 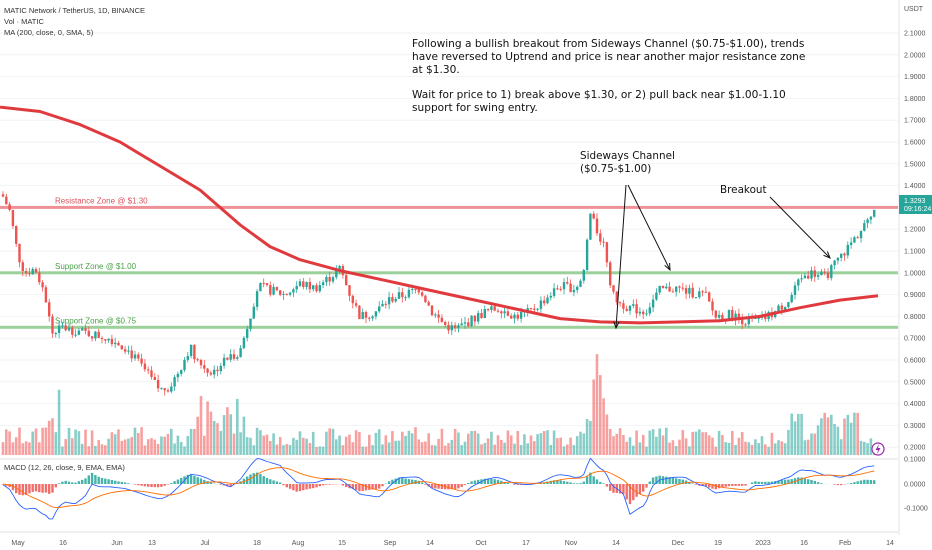 I want to click on time-label: 18, so click(x=257, y=543).